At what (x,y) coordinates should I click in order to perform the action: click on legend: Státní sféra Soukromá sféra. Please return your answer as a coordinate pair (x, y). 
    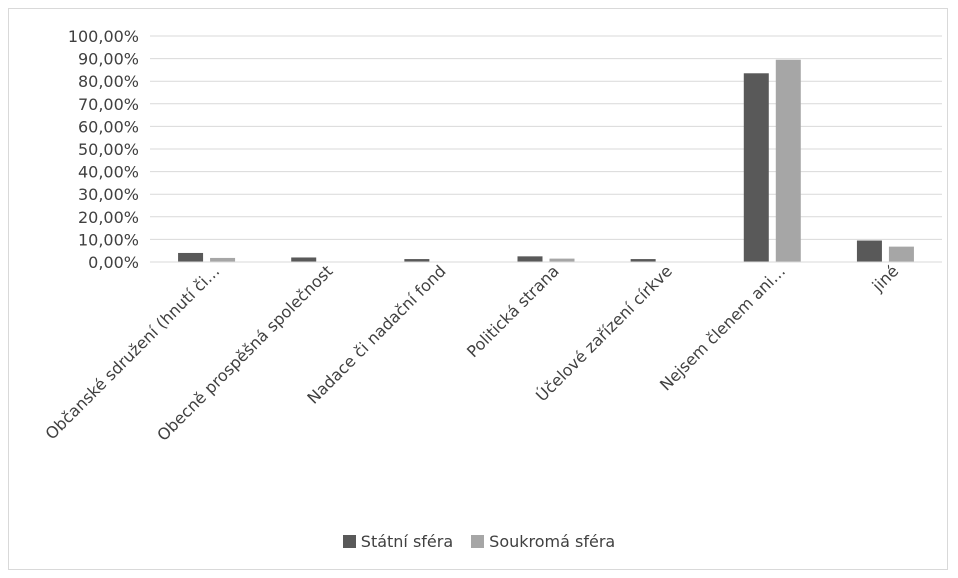
    Looking at the image, I should click on (479, 541).